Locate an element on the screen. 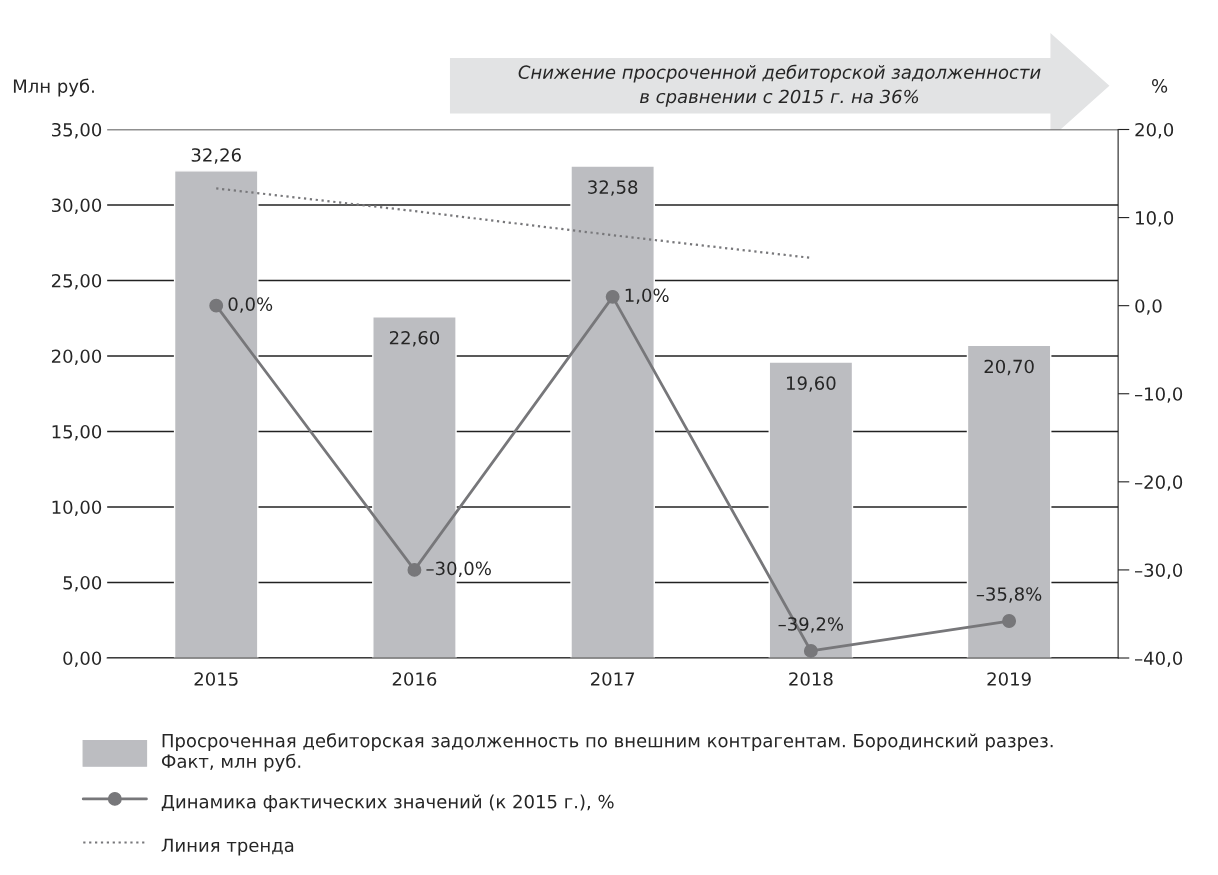 The image size is (1218, 875). x-tick-label: 2019 is located at coordinates (1009, 679).